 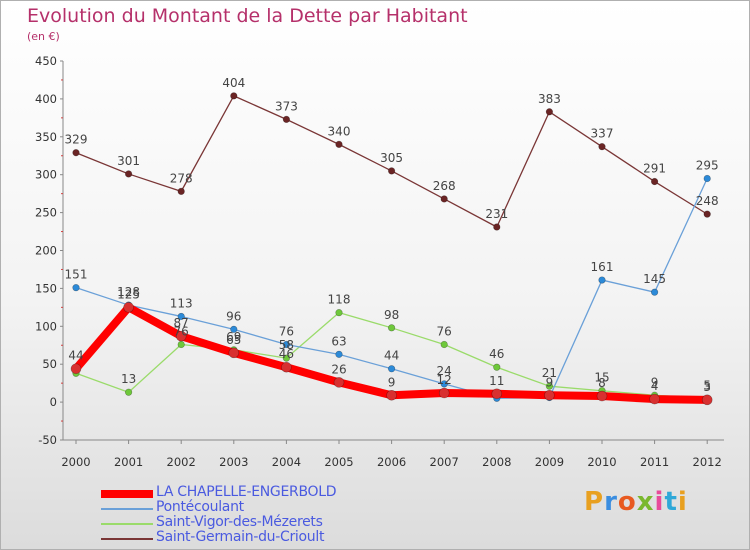 I want to click on data-label: 65, so click(x=233, y=340).